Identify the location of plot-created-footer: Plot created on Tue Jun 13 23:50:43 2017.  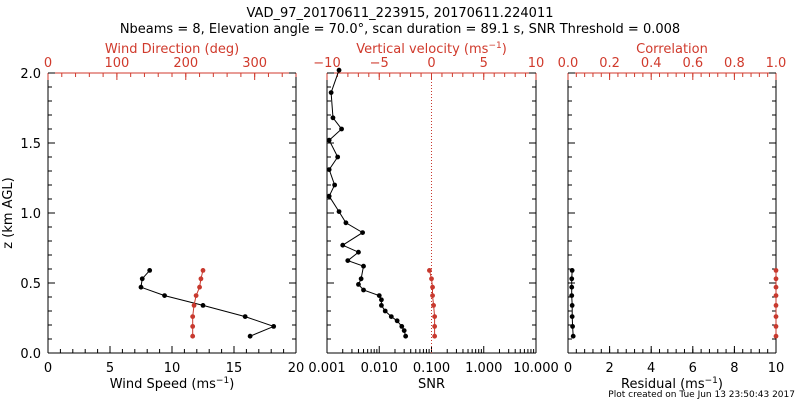
(701, 395).